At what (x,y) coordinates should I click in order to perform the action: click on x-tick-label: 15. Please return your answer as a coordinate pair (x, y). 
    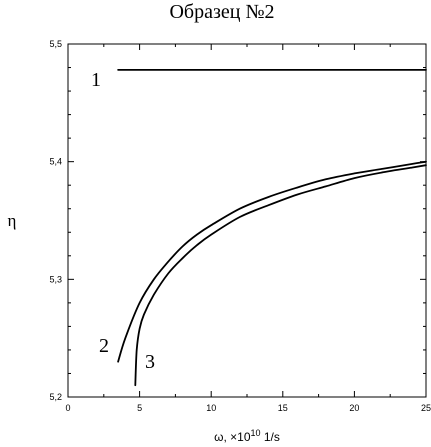
    Looking at the image, I should click on (283, 408).